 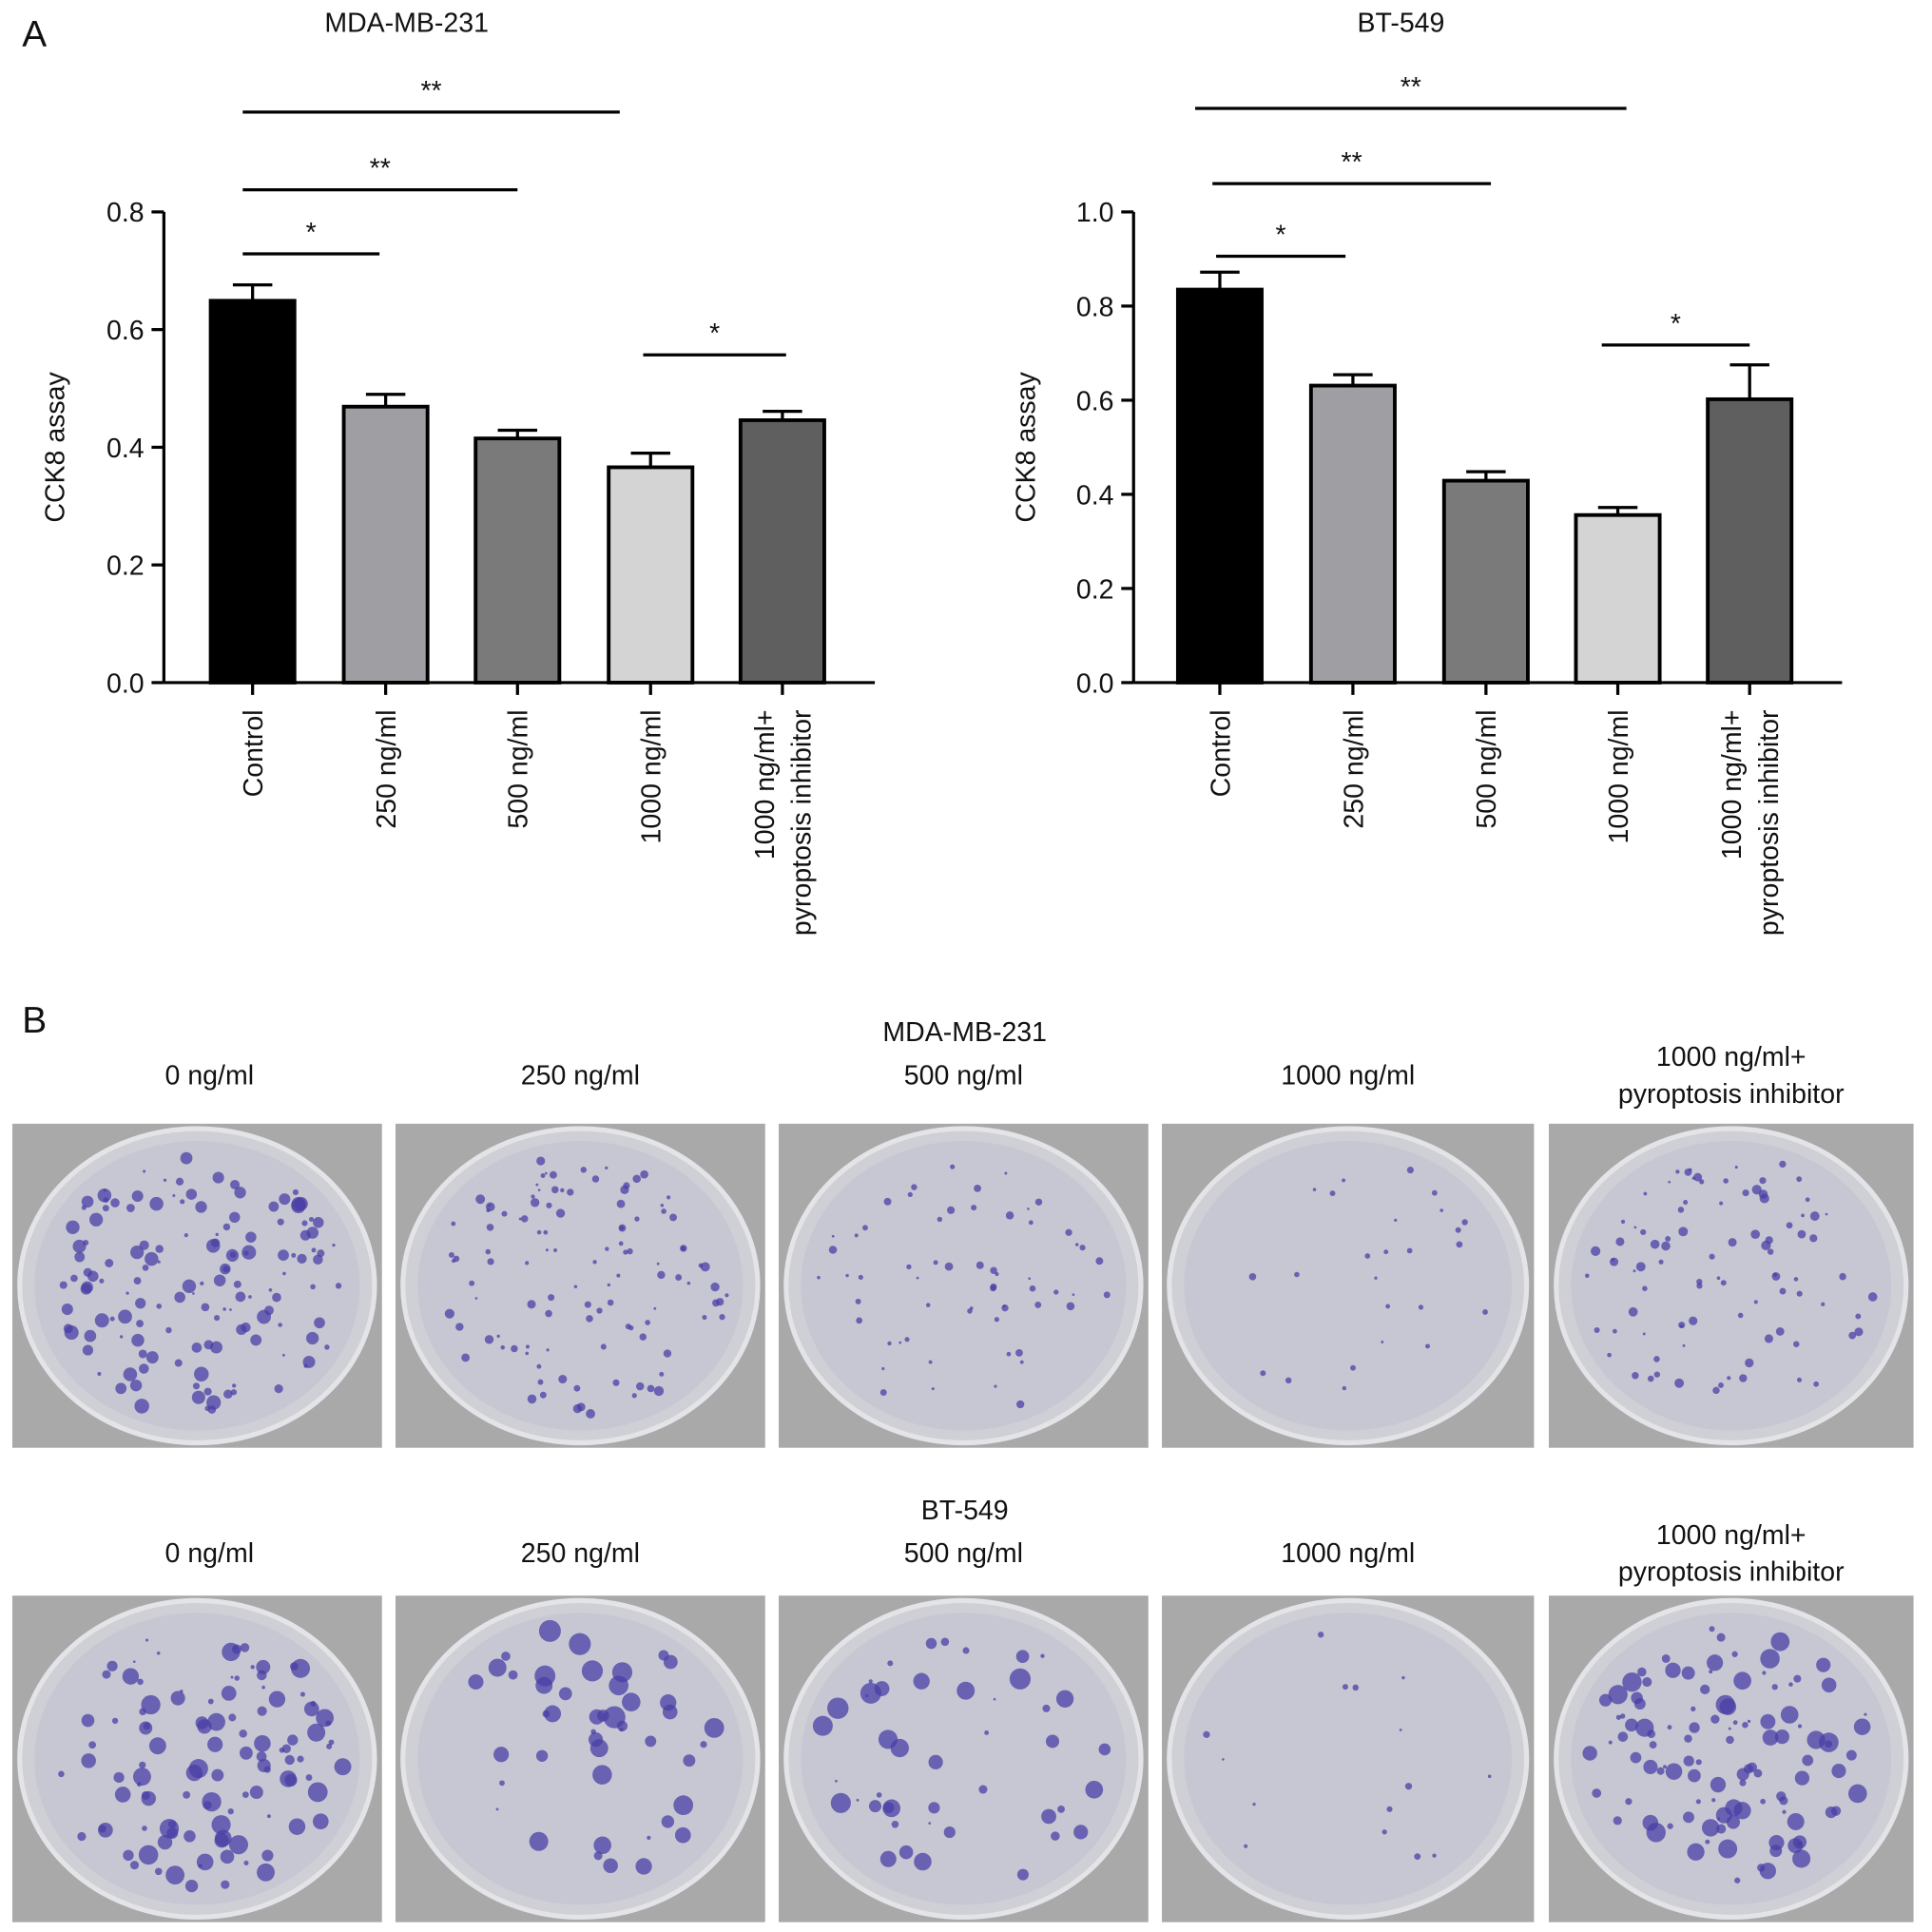 What do you see at coordinates (1348, 1075) in the screenshot?
I see `image-label: 1000 ng/ml` at bounding box center [1348, 1075].